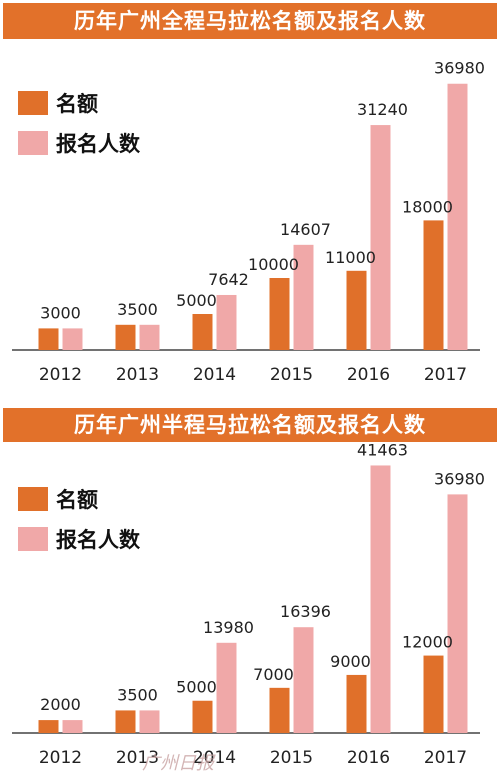 The image size is (500, 781). Describe the element at coordinates (79, 519) in the screenshot. I see `half-marathon-legend: 名额 报名人数` at that location.